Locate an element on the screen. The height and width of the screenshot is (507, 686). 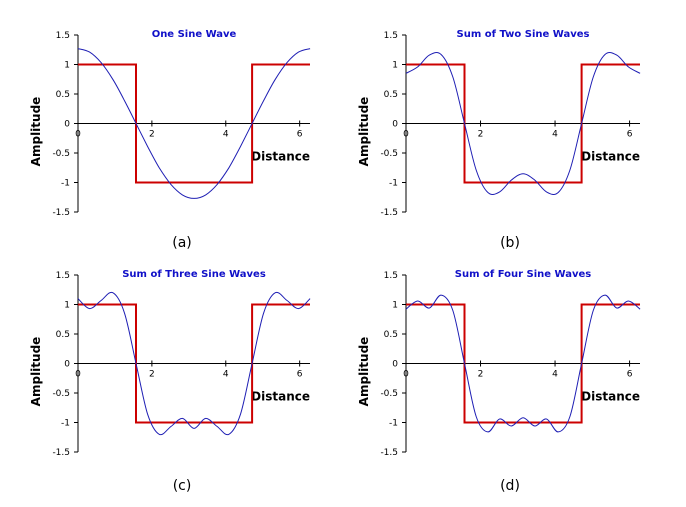
panel-caption: (d) is located at coordinates (510, 486).